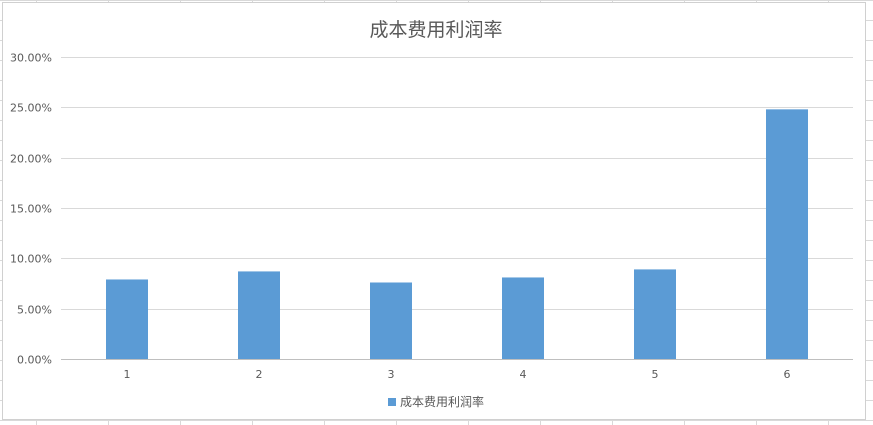  I want to click on x-axis-tick-labels: 1 2 3 4 5 6, so click(457, 374).